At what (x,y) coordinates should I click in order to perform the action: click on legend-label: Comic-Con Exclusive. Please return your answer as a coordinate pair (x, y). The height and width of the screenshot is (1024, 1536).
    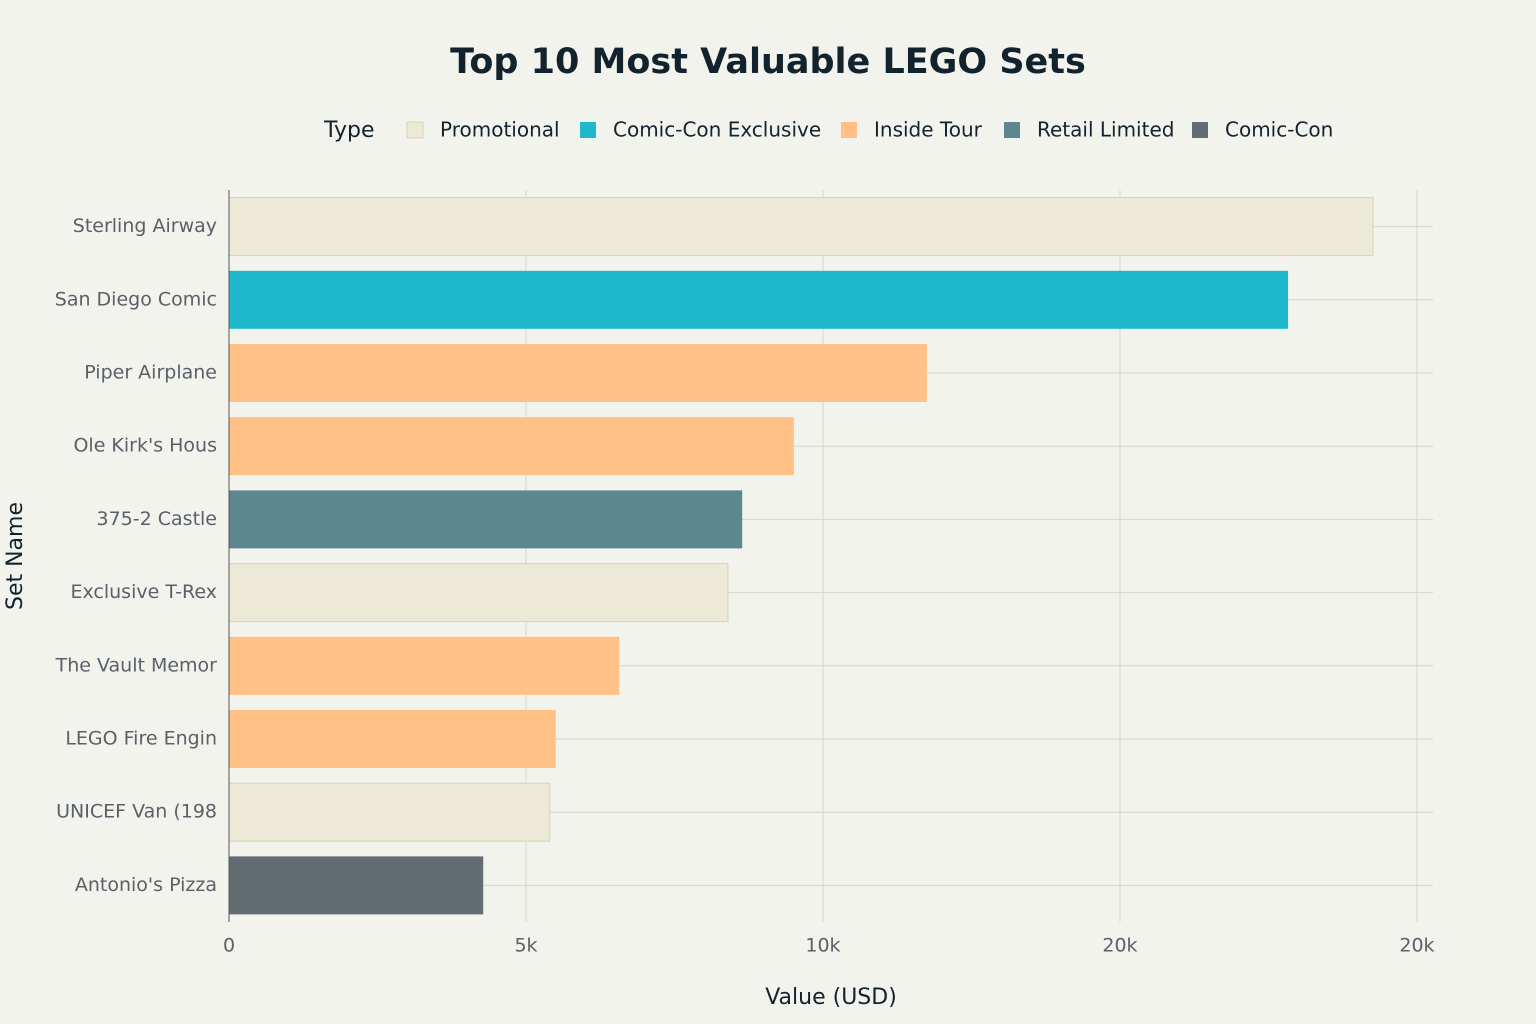
    Looking at the image, I should click on (717, 130).